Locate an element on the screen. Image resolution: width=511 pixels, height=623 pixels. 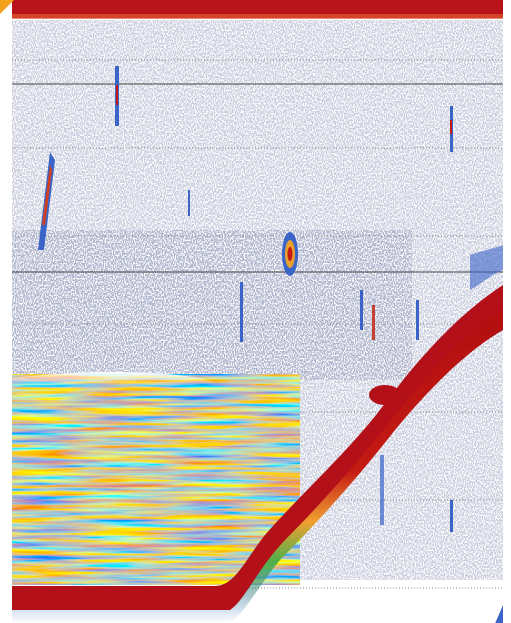
surface-edge is located at coordinates (257, 16).